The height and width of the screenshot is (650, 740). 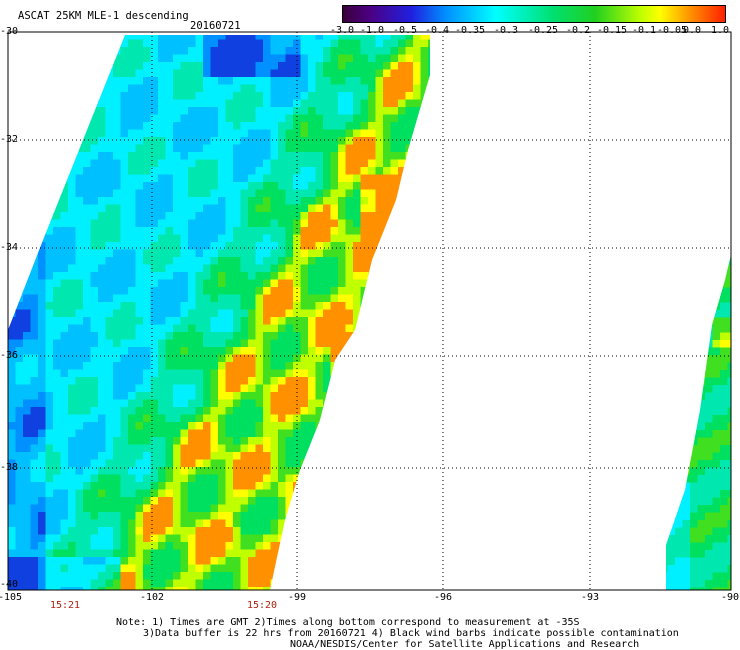 What do you see at coordinates (9, 247) in the screenshot?
I see `lat-label-34: -34` at bounding box center [9, 247].